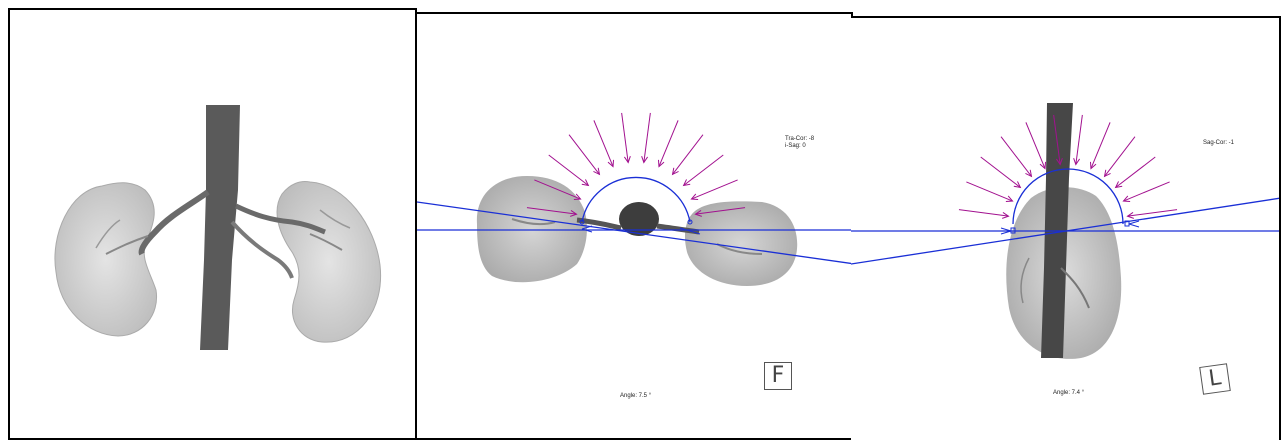 Image resolution: width=1281 pixels, height=440 pixels. I want to click on transverse-kidney-image, so click(634, 199).